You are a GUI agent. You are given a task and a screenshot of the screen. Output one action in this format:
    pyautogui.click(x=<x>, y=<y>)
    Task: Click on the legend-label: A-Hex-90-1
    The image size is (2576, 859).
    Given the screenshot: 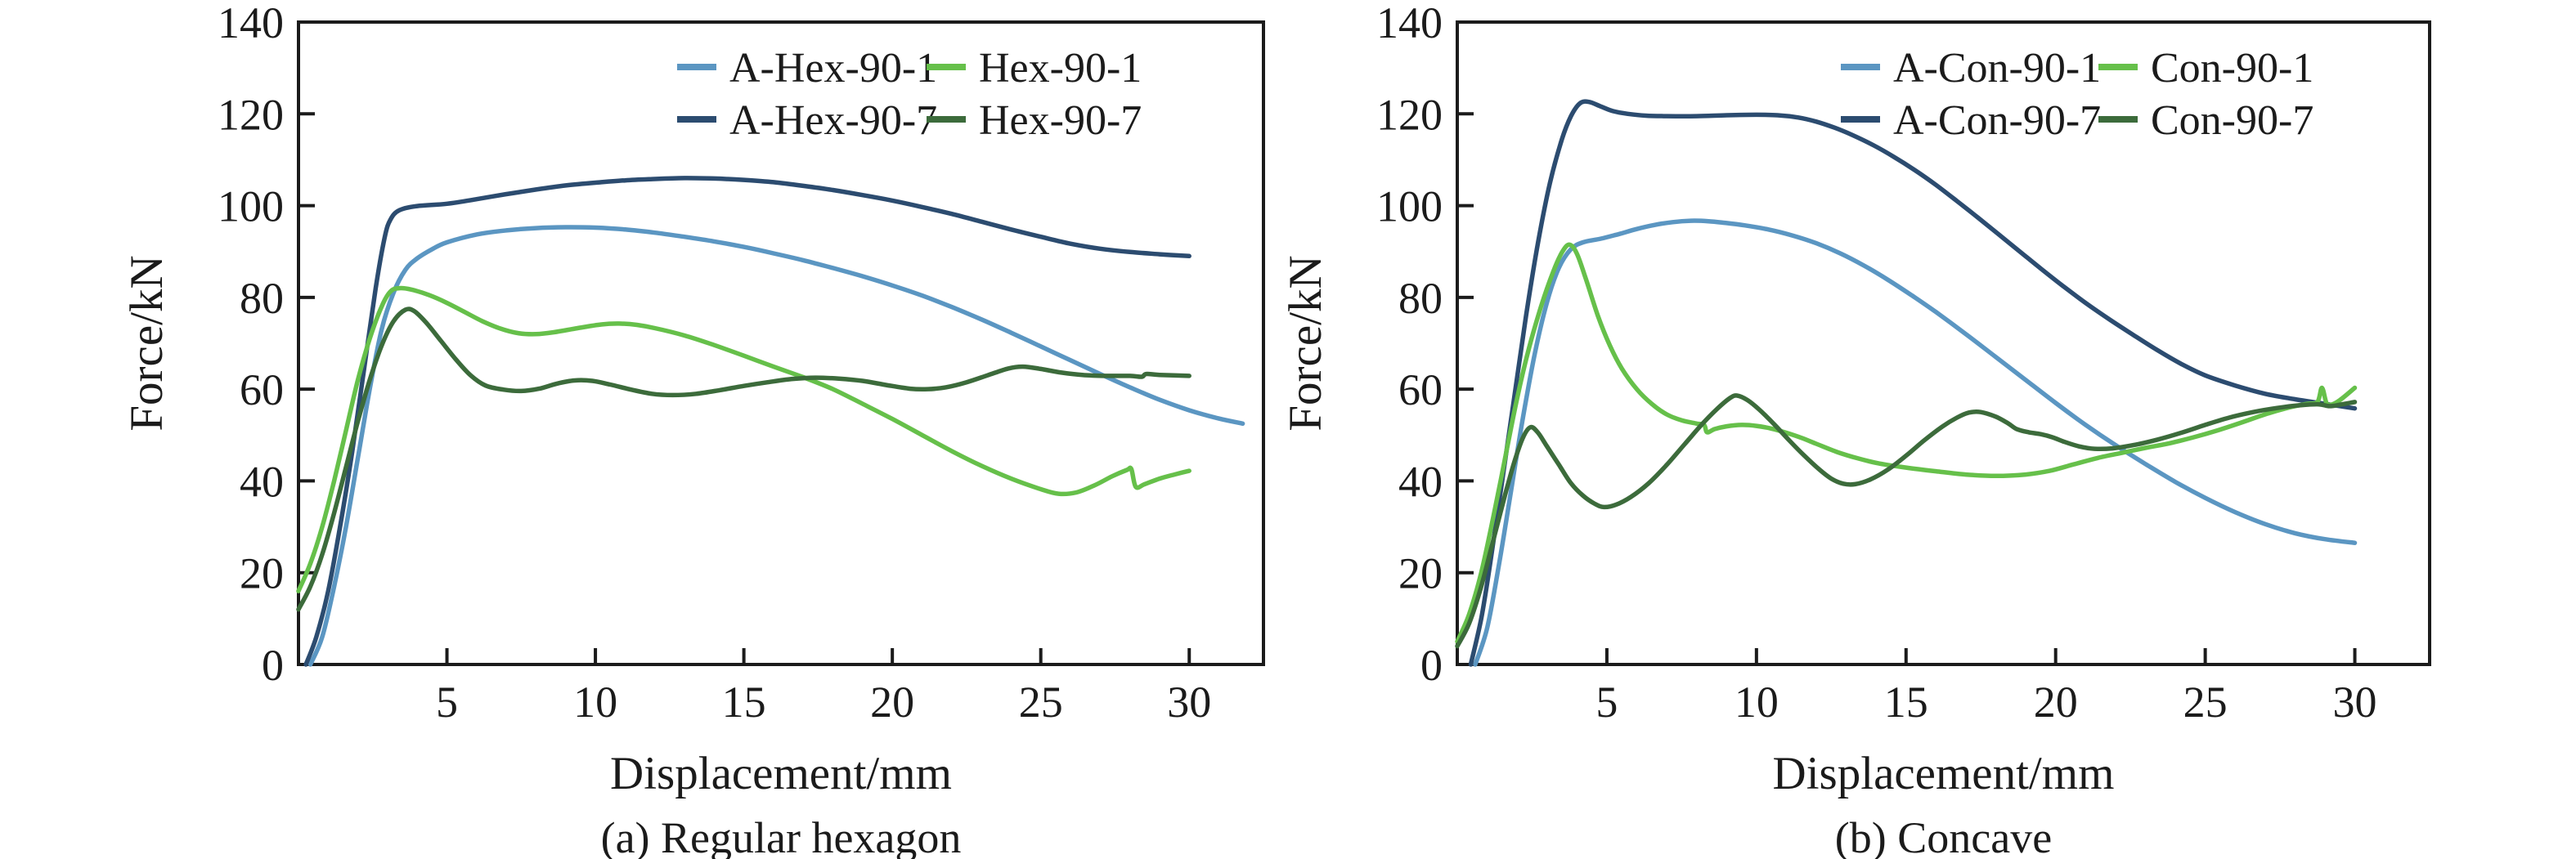 What is the action you would take?
    pyautogui.click(x=833, y=68)
    